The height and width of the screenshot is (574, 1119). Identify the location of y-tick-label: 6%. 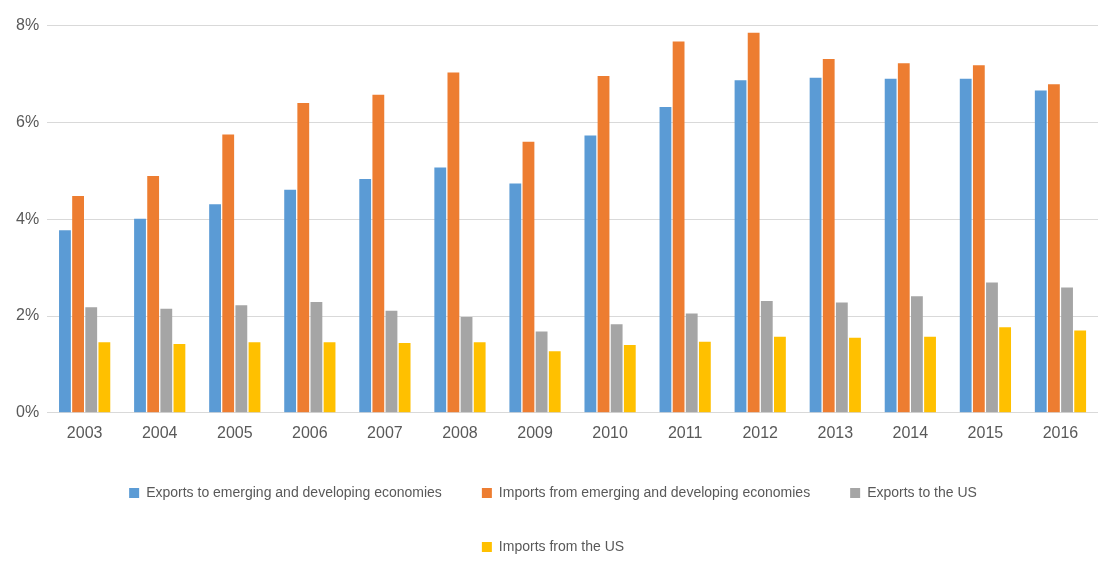
(28, 121).